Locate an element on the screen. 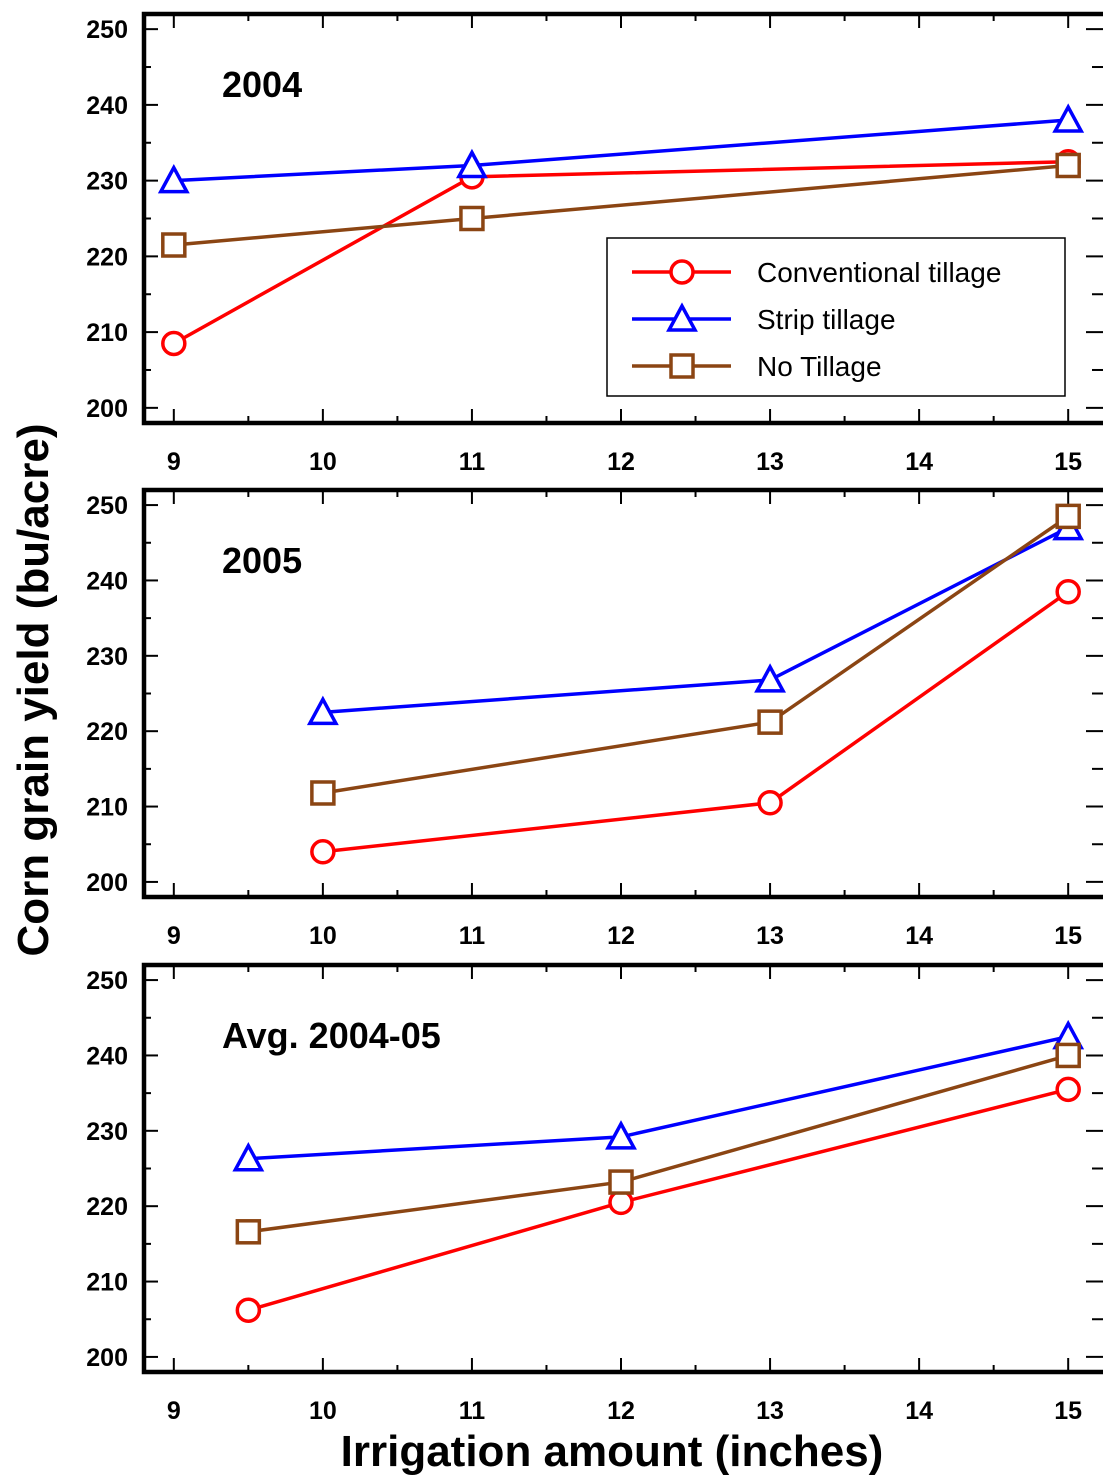 Image resolution: width=1103 pixels, height=1479 pixels. panel-title: 2004 is located at coordinates (262, 84).